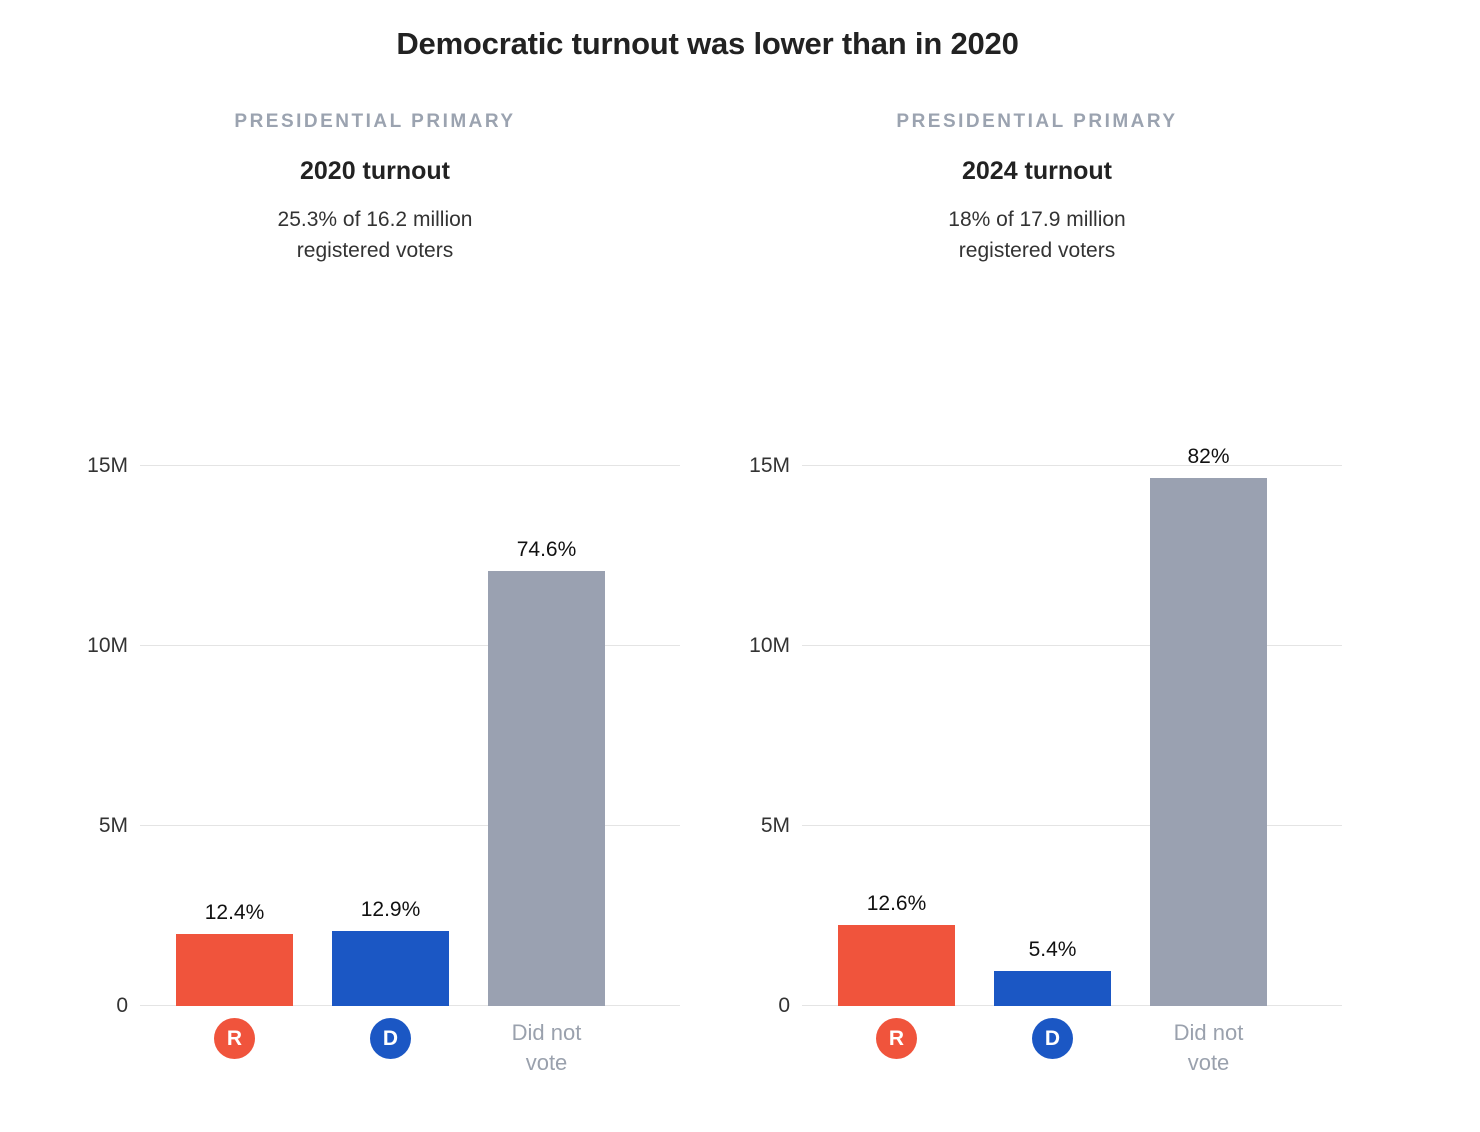  What do you see at coordinates (390, 909) in the screenshot?
I see `bar-value-label: 12.9%` at bounding box center [390, 909].